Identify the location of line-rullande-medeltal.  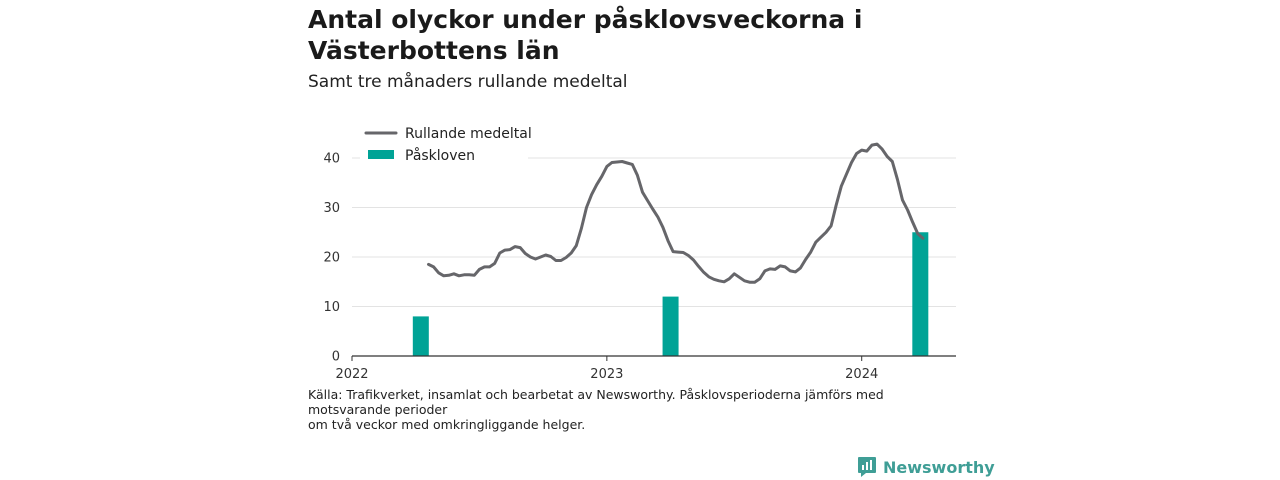
(676, 213).